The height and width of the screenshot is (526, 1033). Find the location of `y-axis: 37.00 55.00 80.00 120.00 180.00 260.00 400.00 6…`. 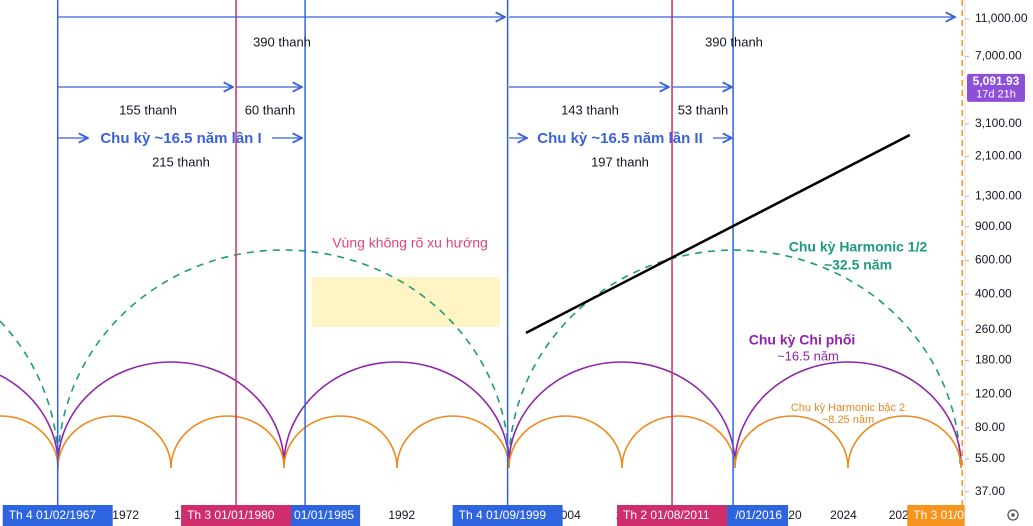

y-axis: 37.00 55.00 80.00 120.00 180.00 260.00 400.00 6… is located at coordinates (998, 263).